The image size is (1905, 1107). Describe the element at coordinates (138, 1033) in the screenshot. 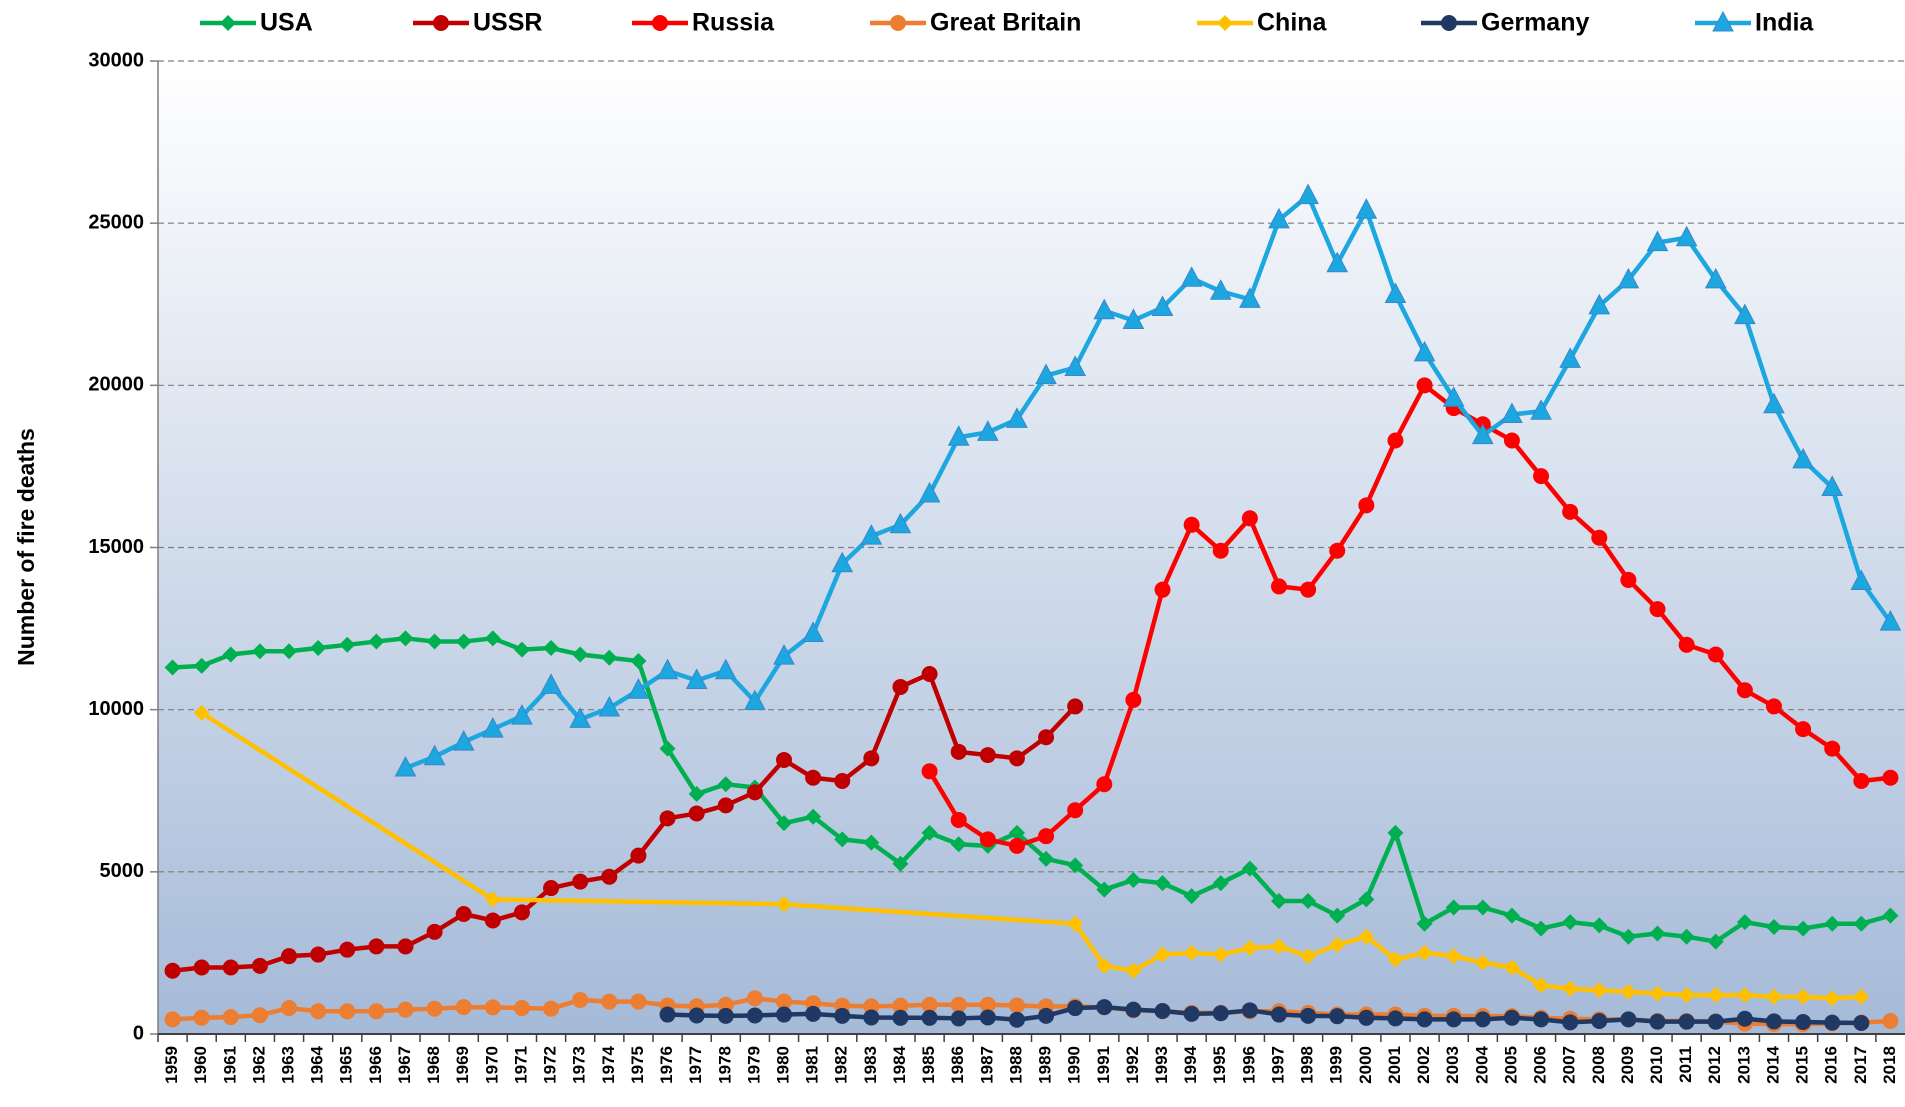

I see `y-tick-label: 0` at that location.